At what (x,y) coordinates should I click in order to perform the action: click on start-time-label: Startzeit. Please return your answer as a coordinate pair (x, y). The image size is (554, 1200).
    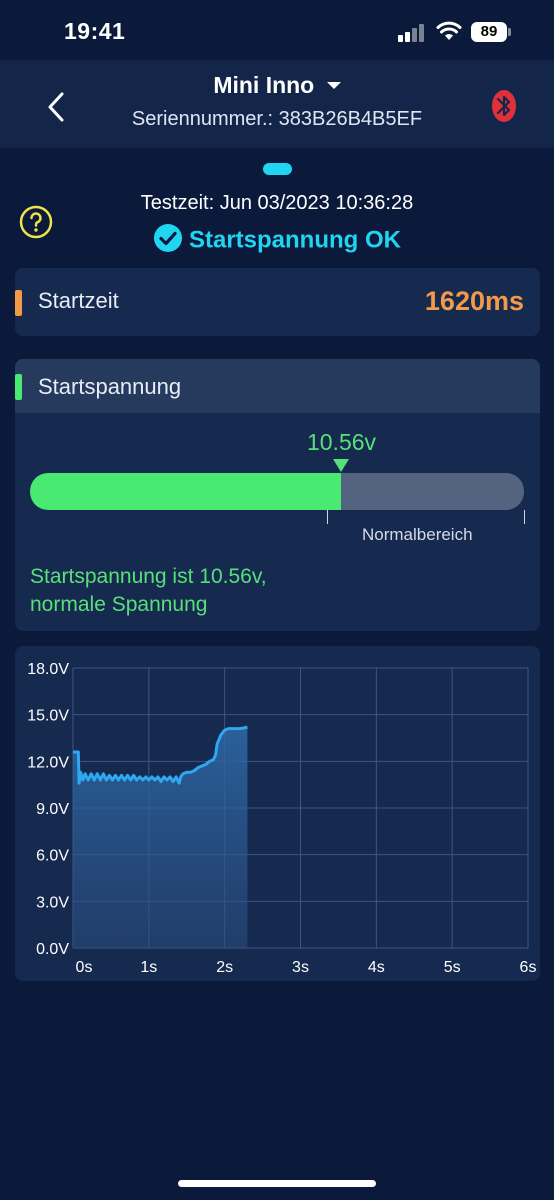
    Looking at the image, I should click on (78, 300).